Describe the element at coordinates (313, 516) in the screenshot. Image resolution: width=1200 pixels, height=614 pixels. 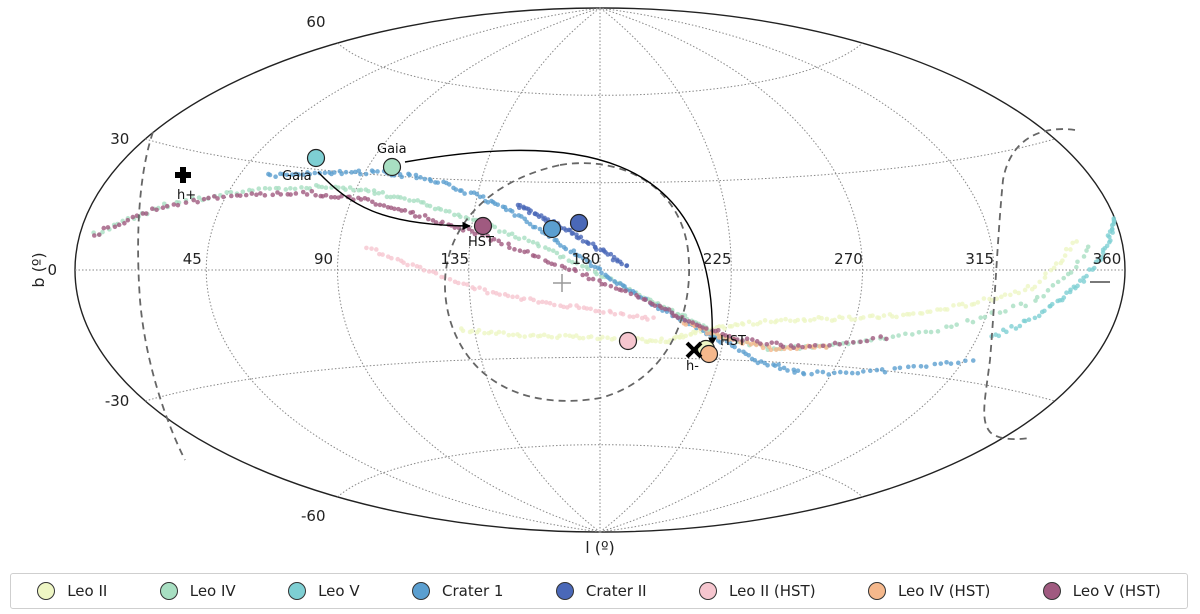
I see `y-tick-label: -60` at that location.